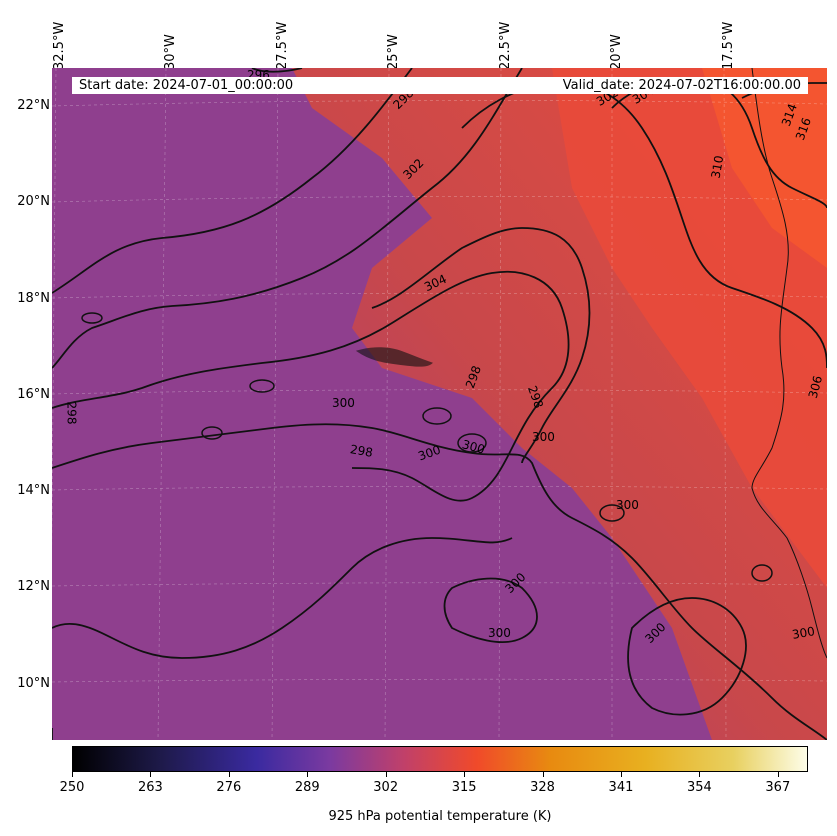 The height and width of the screenshot is (836, 837). What do you see at coordinates (681, 85) in the screenshot?
I see `valid-date: Valid_date: 2024-07-02T16:00:00.00` at bounding box center [681, 85].